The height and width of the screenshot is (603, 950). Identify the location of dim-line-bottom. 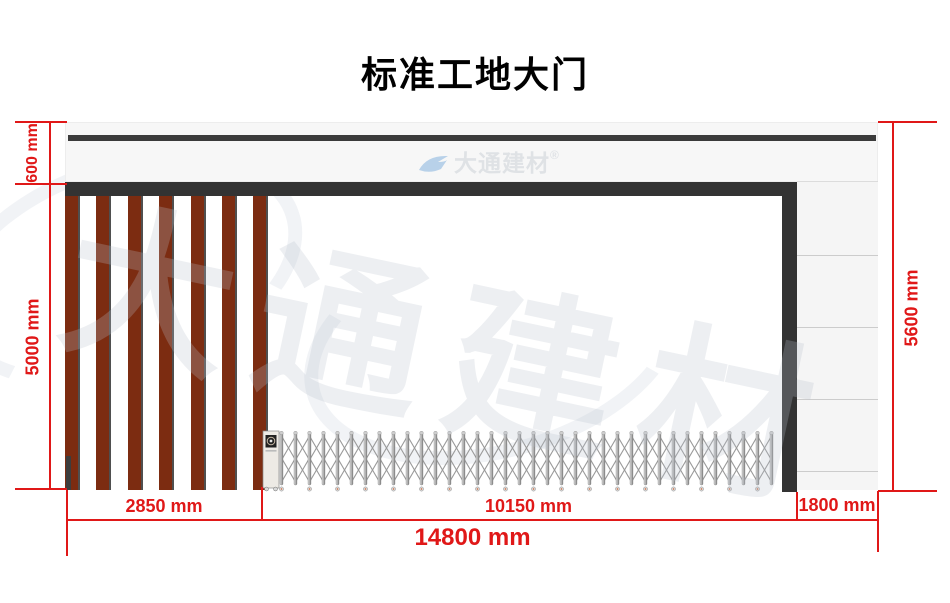
(472, 520).